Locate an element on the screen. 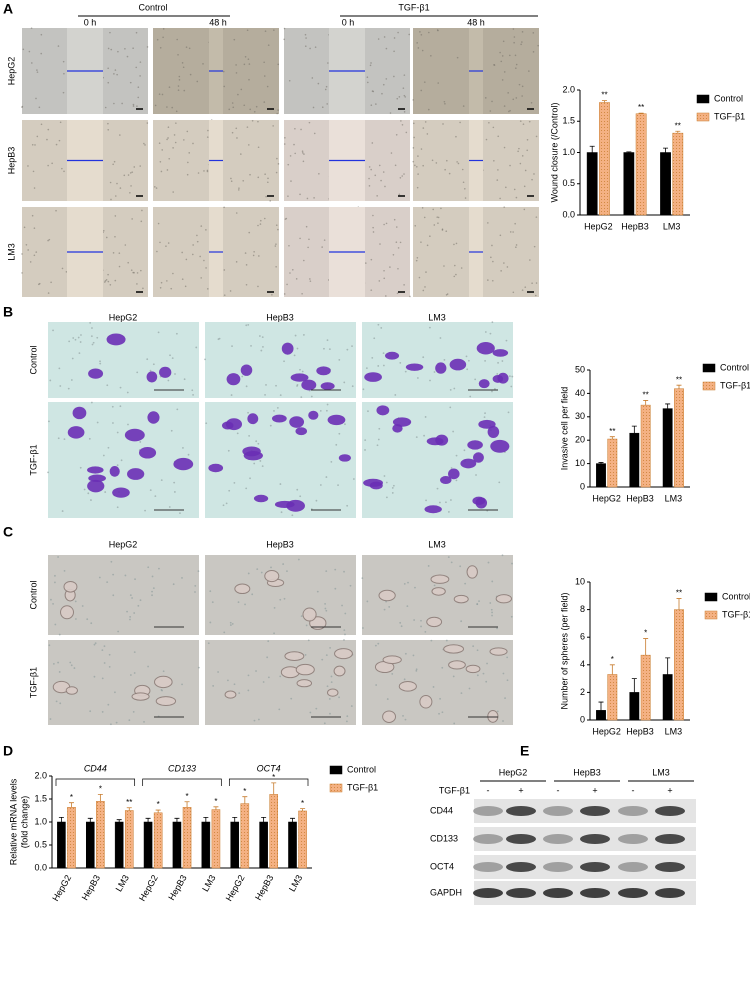 The image size is (750, 993). legend-label: Control is located at coordinates (734, 367).